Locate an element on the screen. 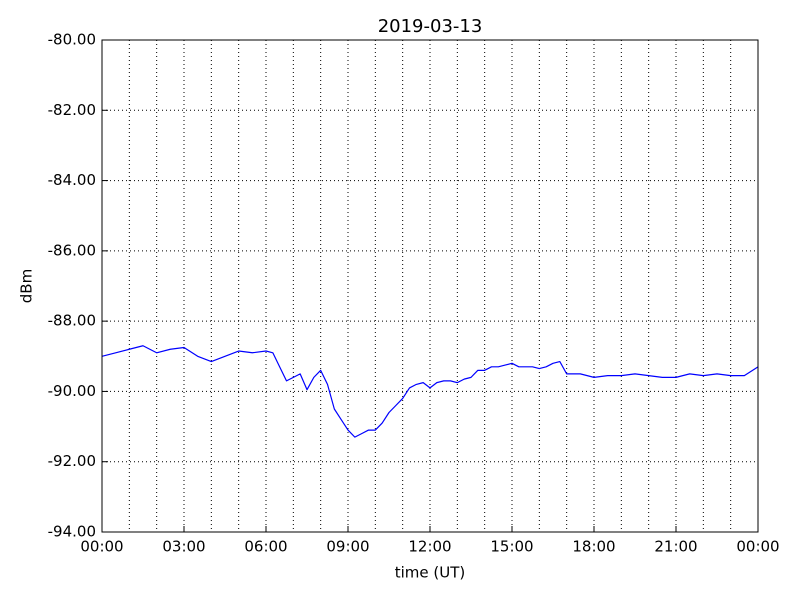 This screenshot has width=800, height=600. y-tick-label: -82.00 is located at coordinates (72, 110).